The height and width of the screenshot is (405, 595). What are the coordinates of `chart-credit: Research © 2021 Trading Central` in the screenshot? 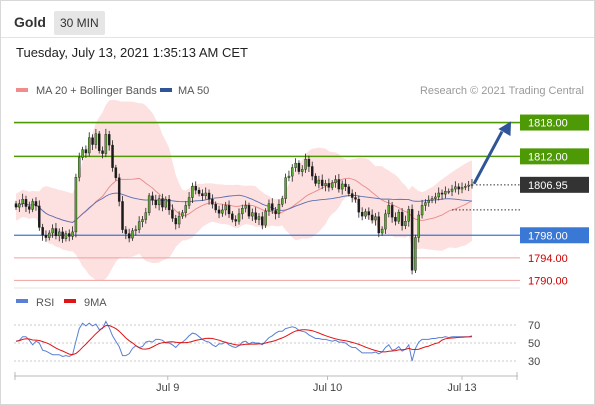 It's located at (502, 91).